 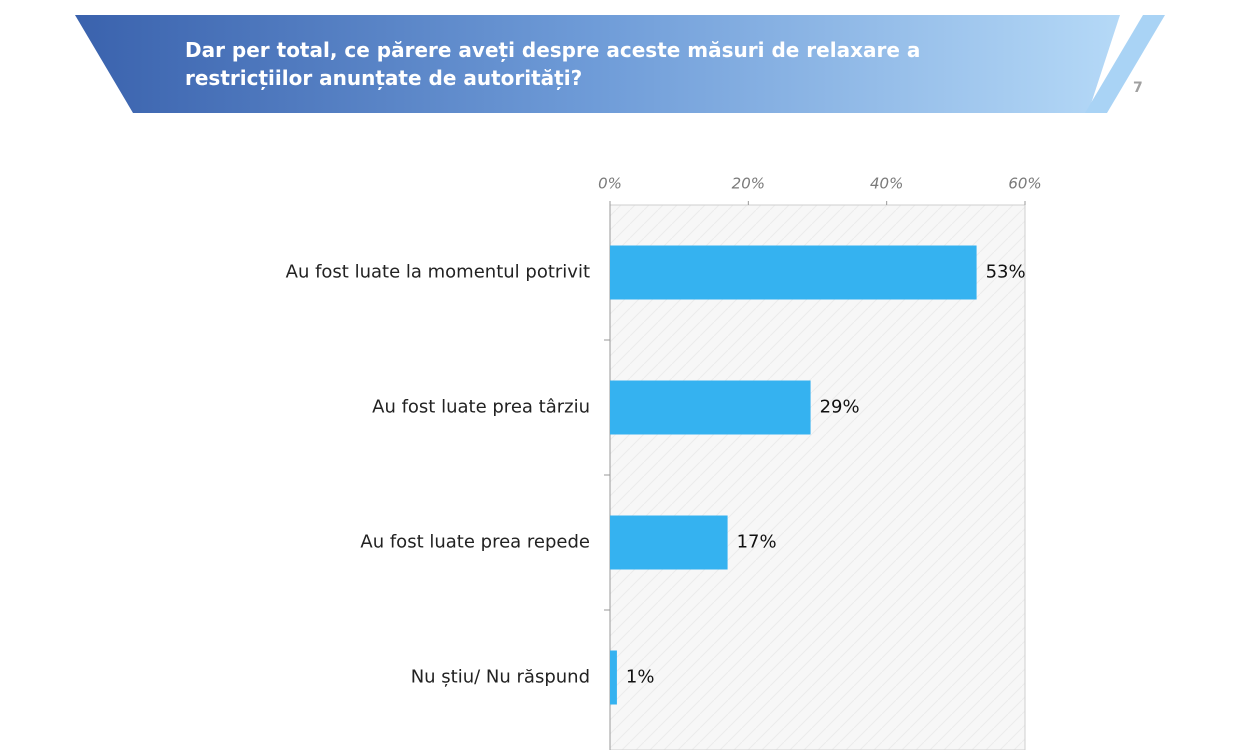 What do you see at coordinates (757, 542) in the screenshot?
I see `value-label: 17%` at bounding box center [757, 542].